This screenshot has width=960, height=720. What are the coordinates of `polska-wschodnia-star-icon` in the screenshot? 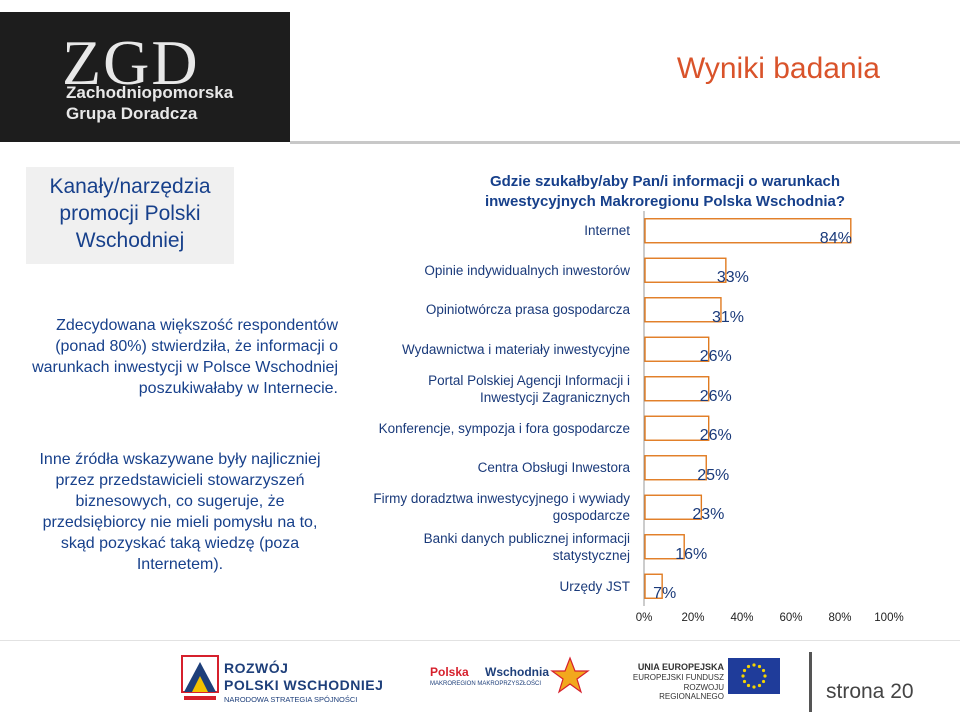 It's located at (570, 675).